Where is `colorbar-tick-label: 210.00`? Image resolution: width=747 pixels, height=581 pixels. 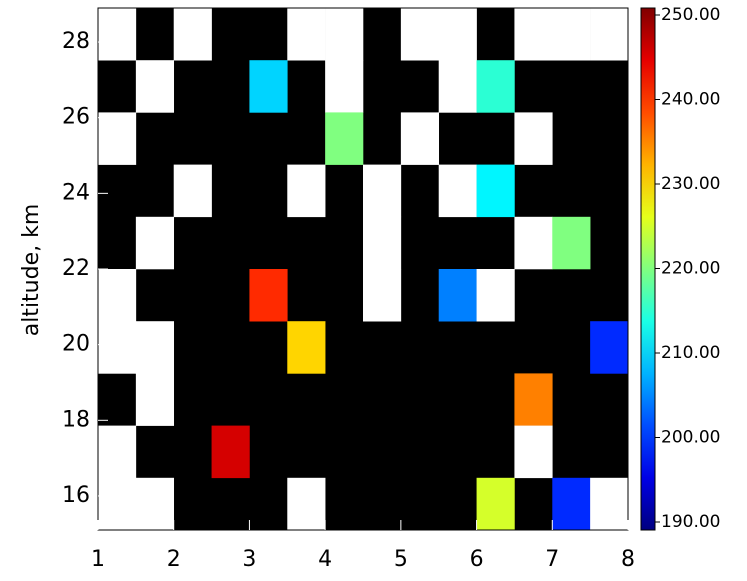 colorbar-tick-label: 210.00 is located at coordinates (690, 353).